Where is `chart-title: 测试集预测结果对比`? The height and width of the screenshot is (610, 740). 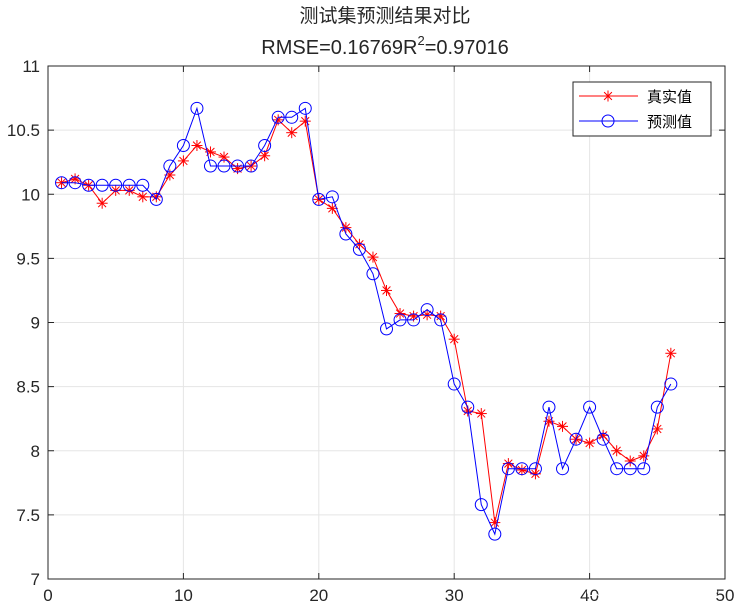 chart-title: 测试集预测结果对比 is located at coordinates (384, 16).